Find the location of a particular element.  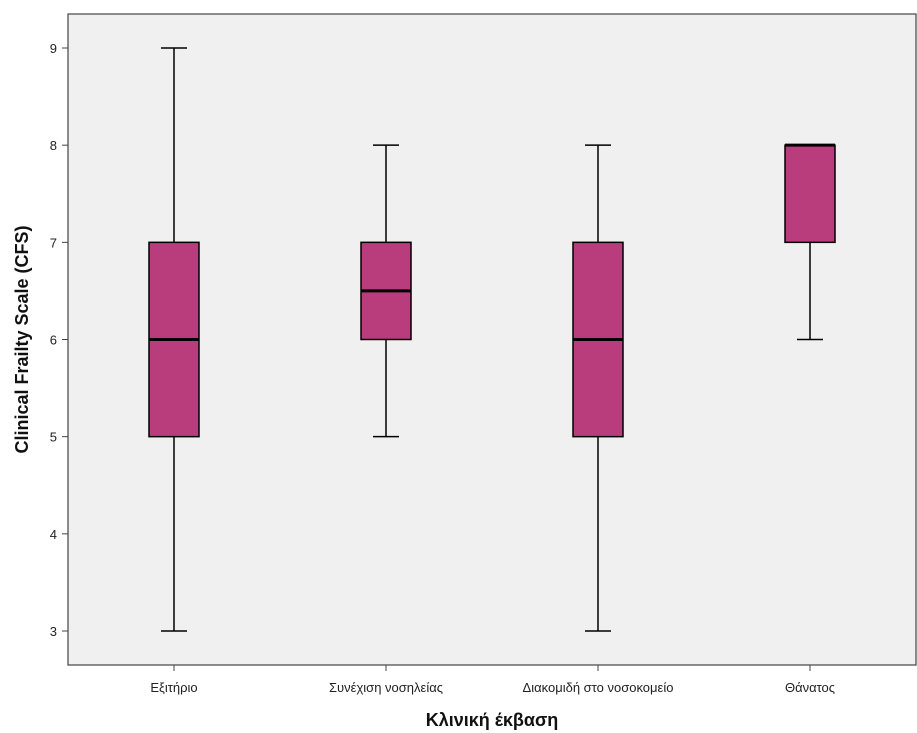

x-tick-label: Διακομιδή στο νοσοκομείο is located at coordinates (598, 687).